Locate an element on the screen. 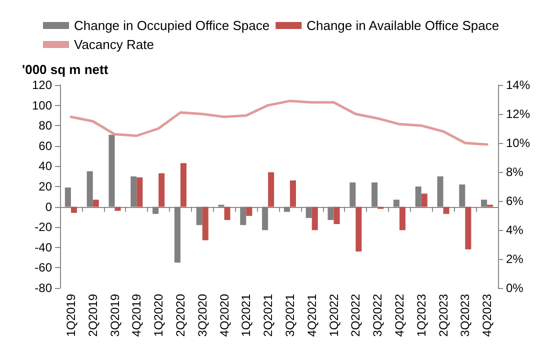 This screenshot has width=550, height=353. y-tick-label: 60 is located at coordinates (45, 145).